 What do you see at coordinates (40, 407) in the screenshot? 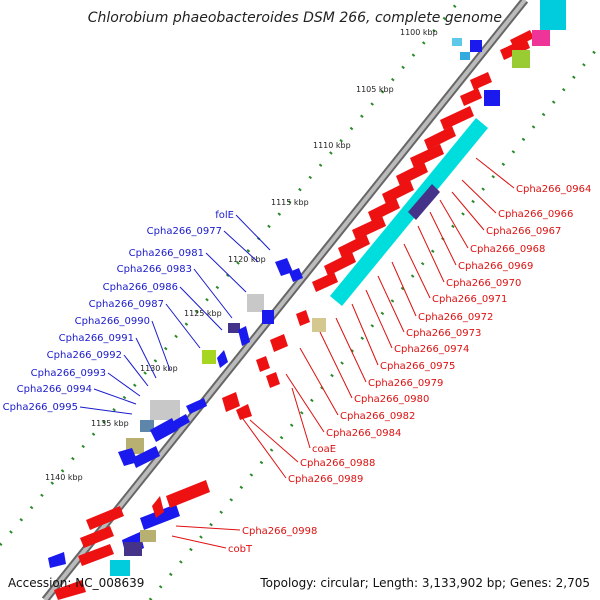
I see `gene-label: Cpha266_0995` at bounding box center [40, 407].